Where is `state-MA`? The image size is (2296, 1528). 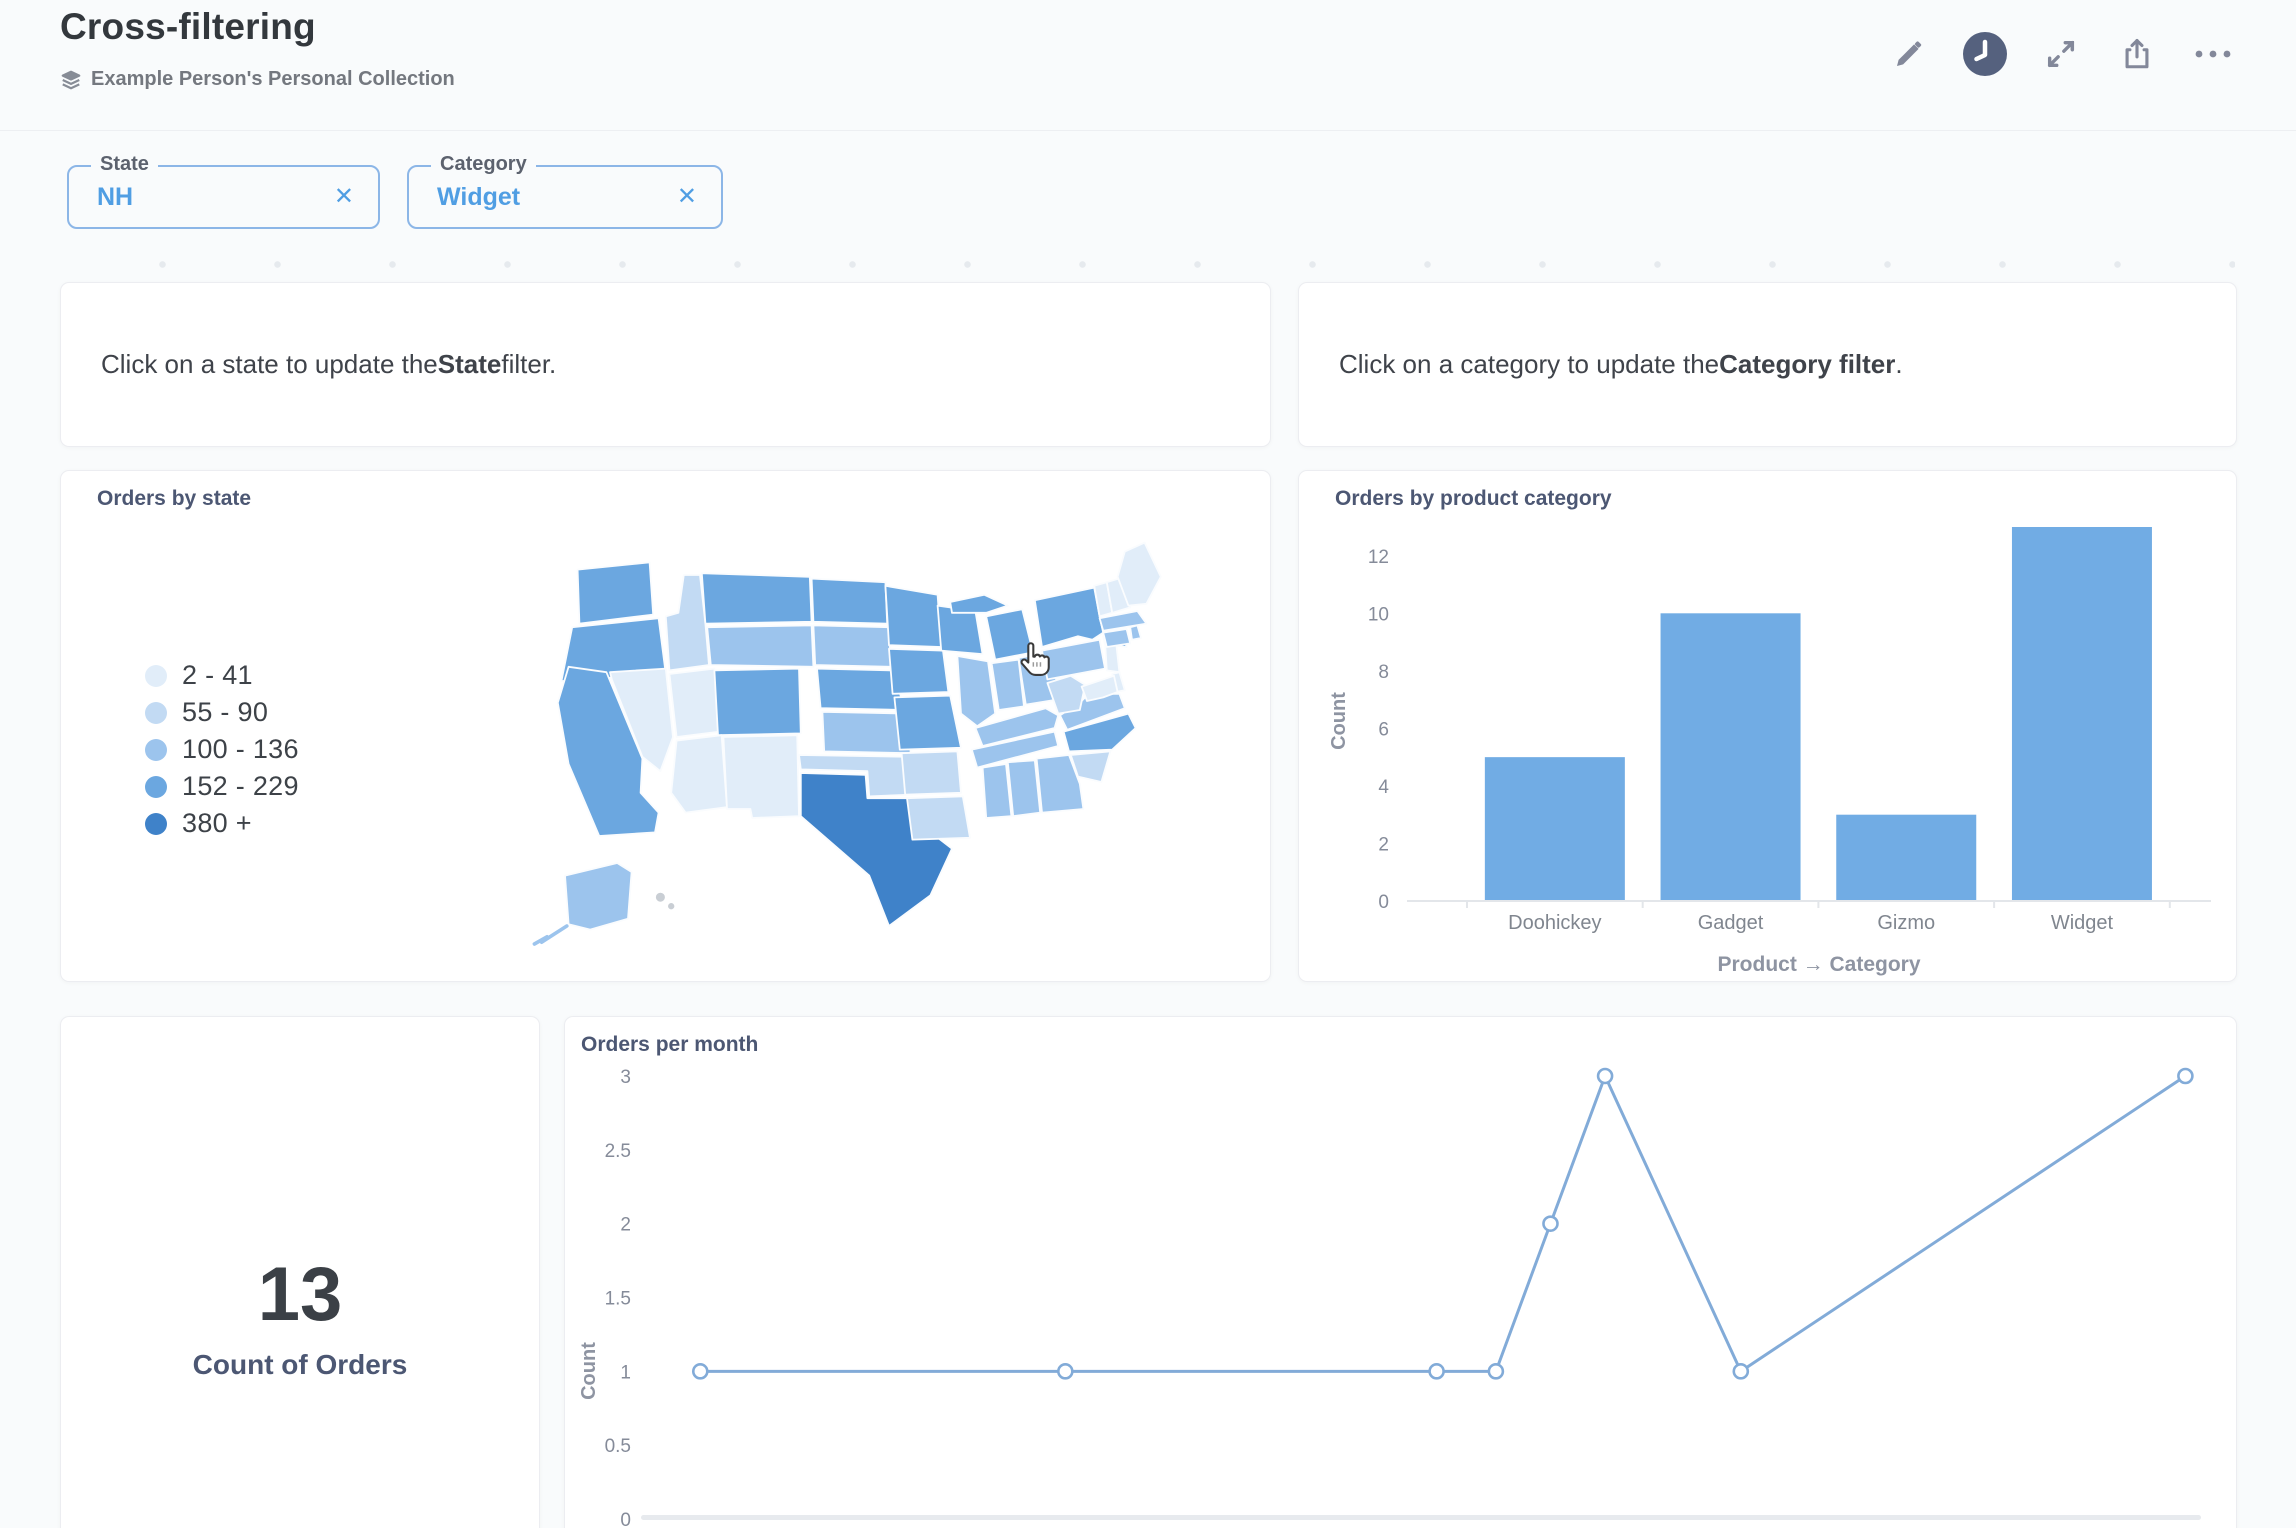 state-MA is located at coordinates (1123, 621).